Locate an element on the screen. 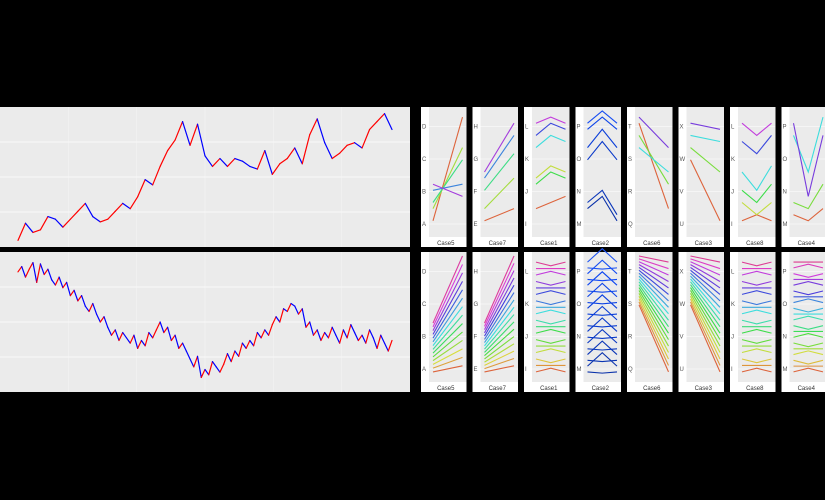 This screenshot has height=500, width=825. facet-y-tick-label: W is located at coordinates (683, 305).